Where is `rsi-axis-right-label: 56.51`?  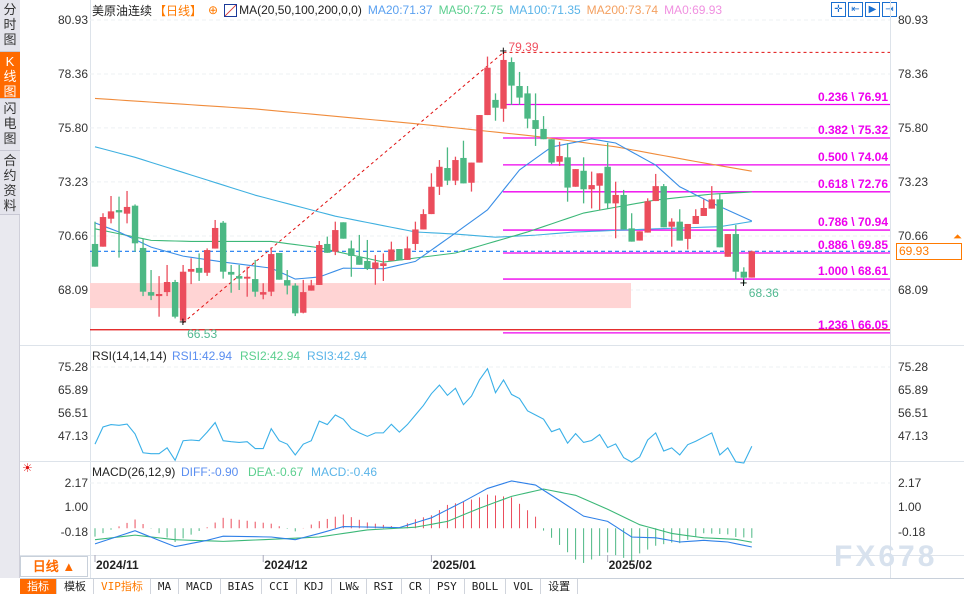
rsi-axis-right-label: 56.51 is located at coordinates (913, 413).